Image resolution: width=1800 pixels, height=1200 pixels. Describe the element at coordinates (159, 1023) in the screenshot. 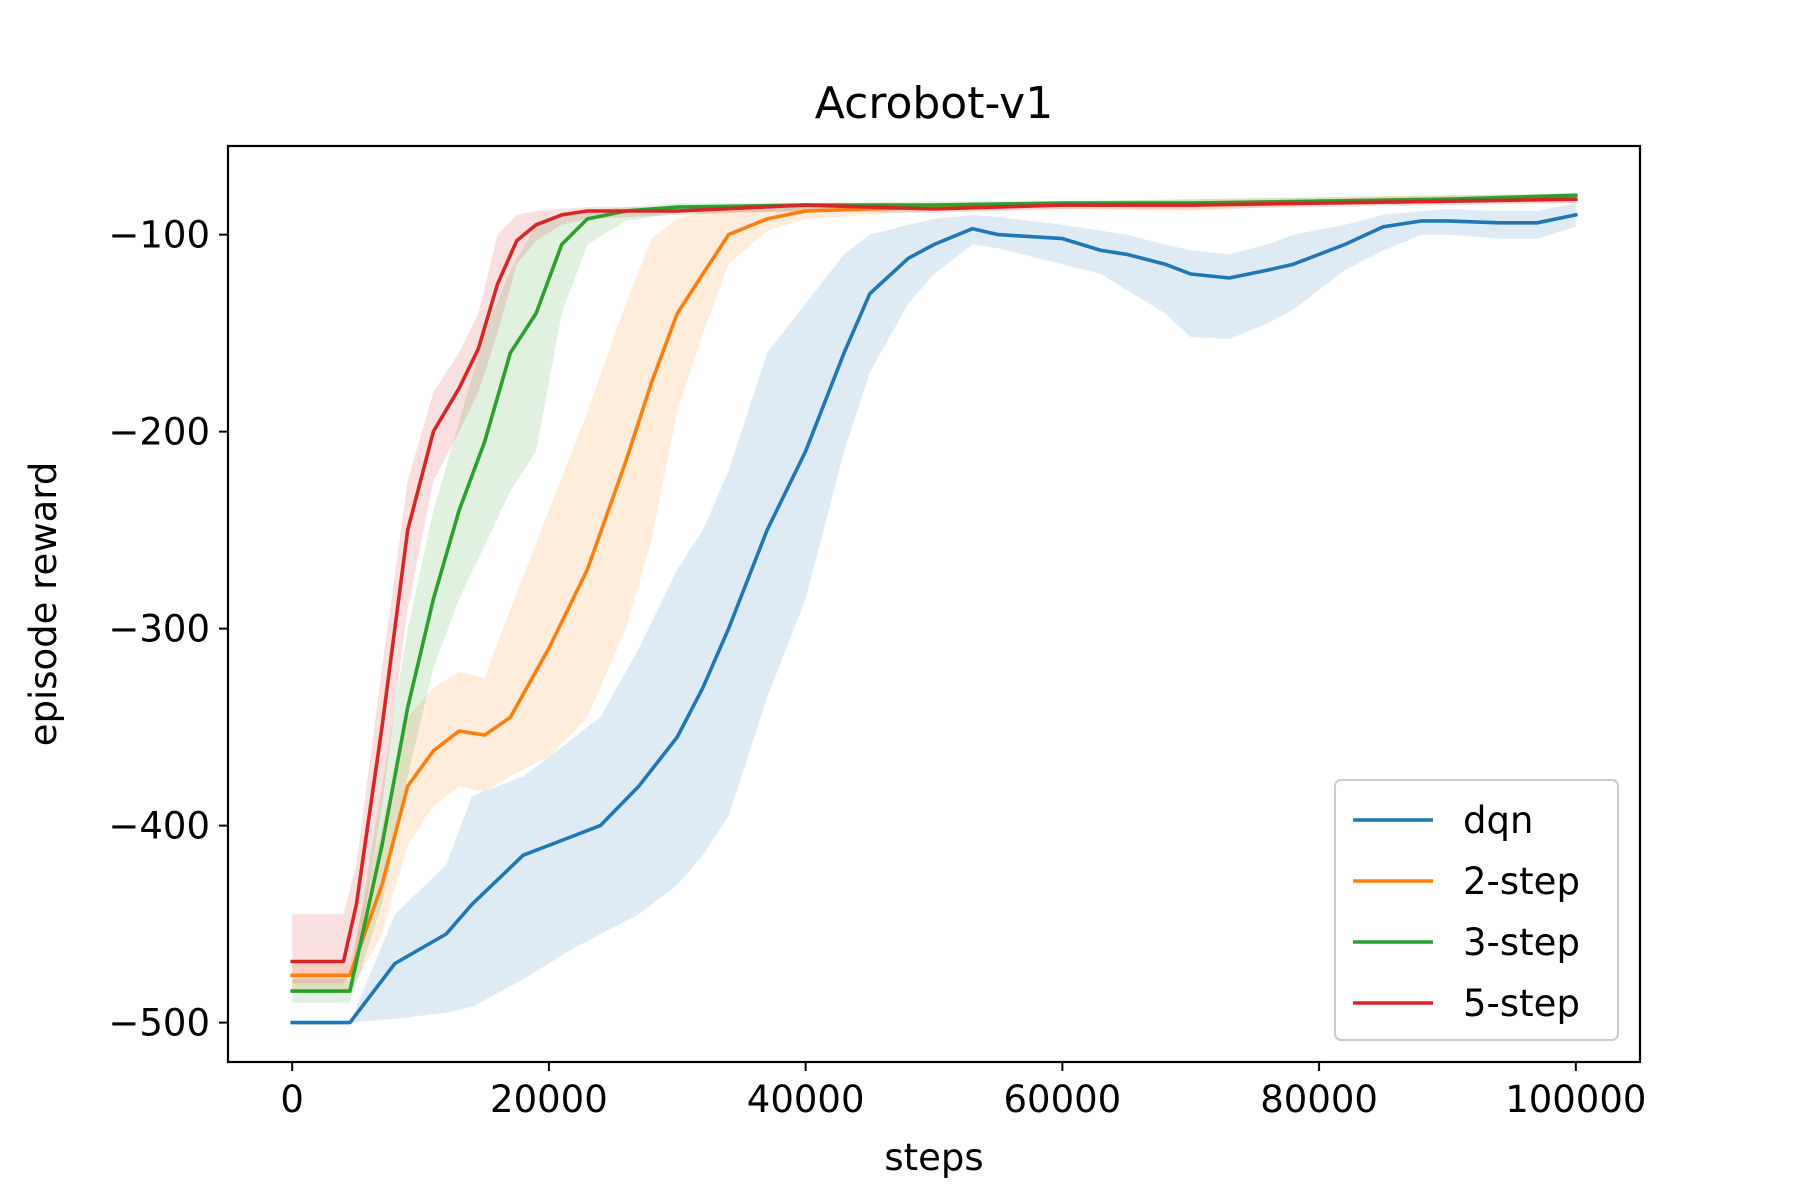

I see `y-tick-label: −500` at that location.